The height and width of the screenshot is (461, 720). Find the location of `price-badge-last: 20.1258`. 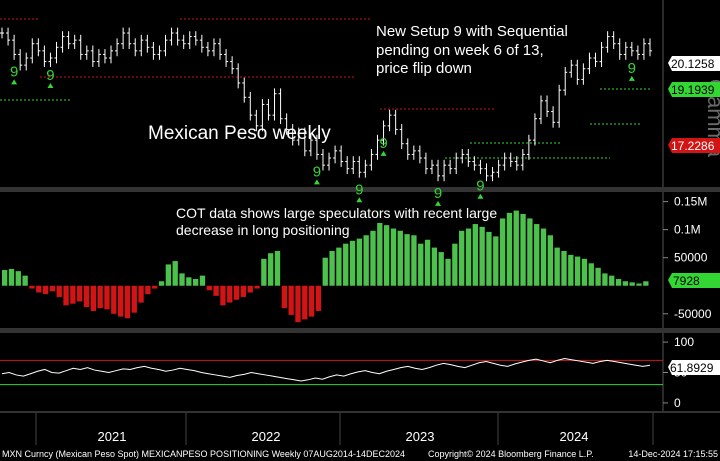

price-badge-last: 20.1258 is located at coordinates (694, 63).